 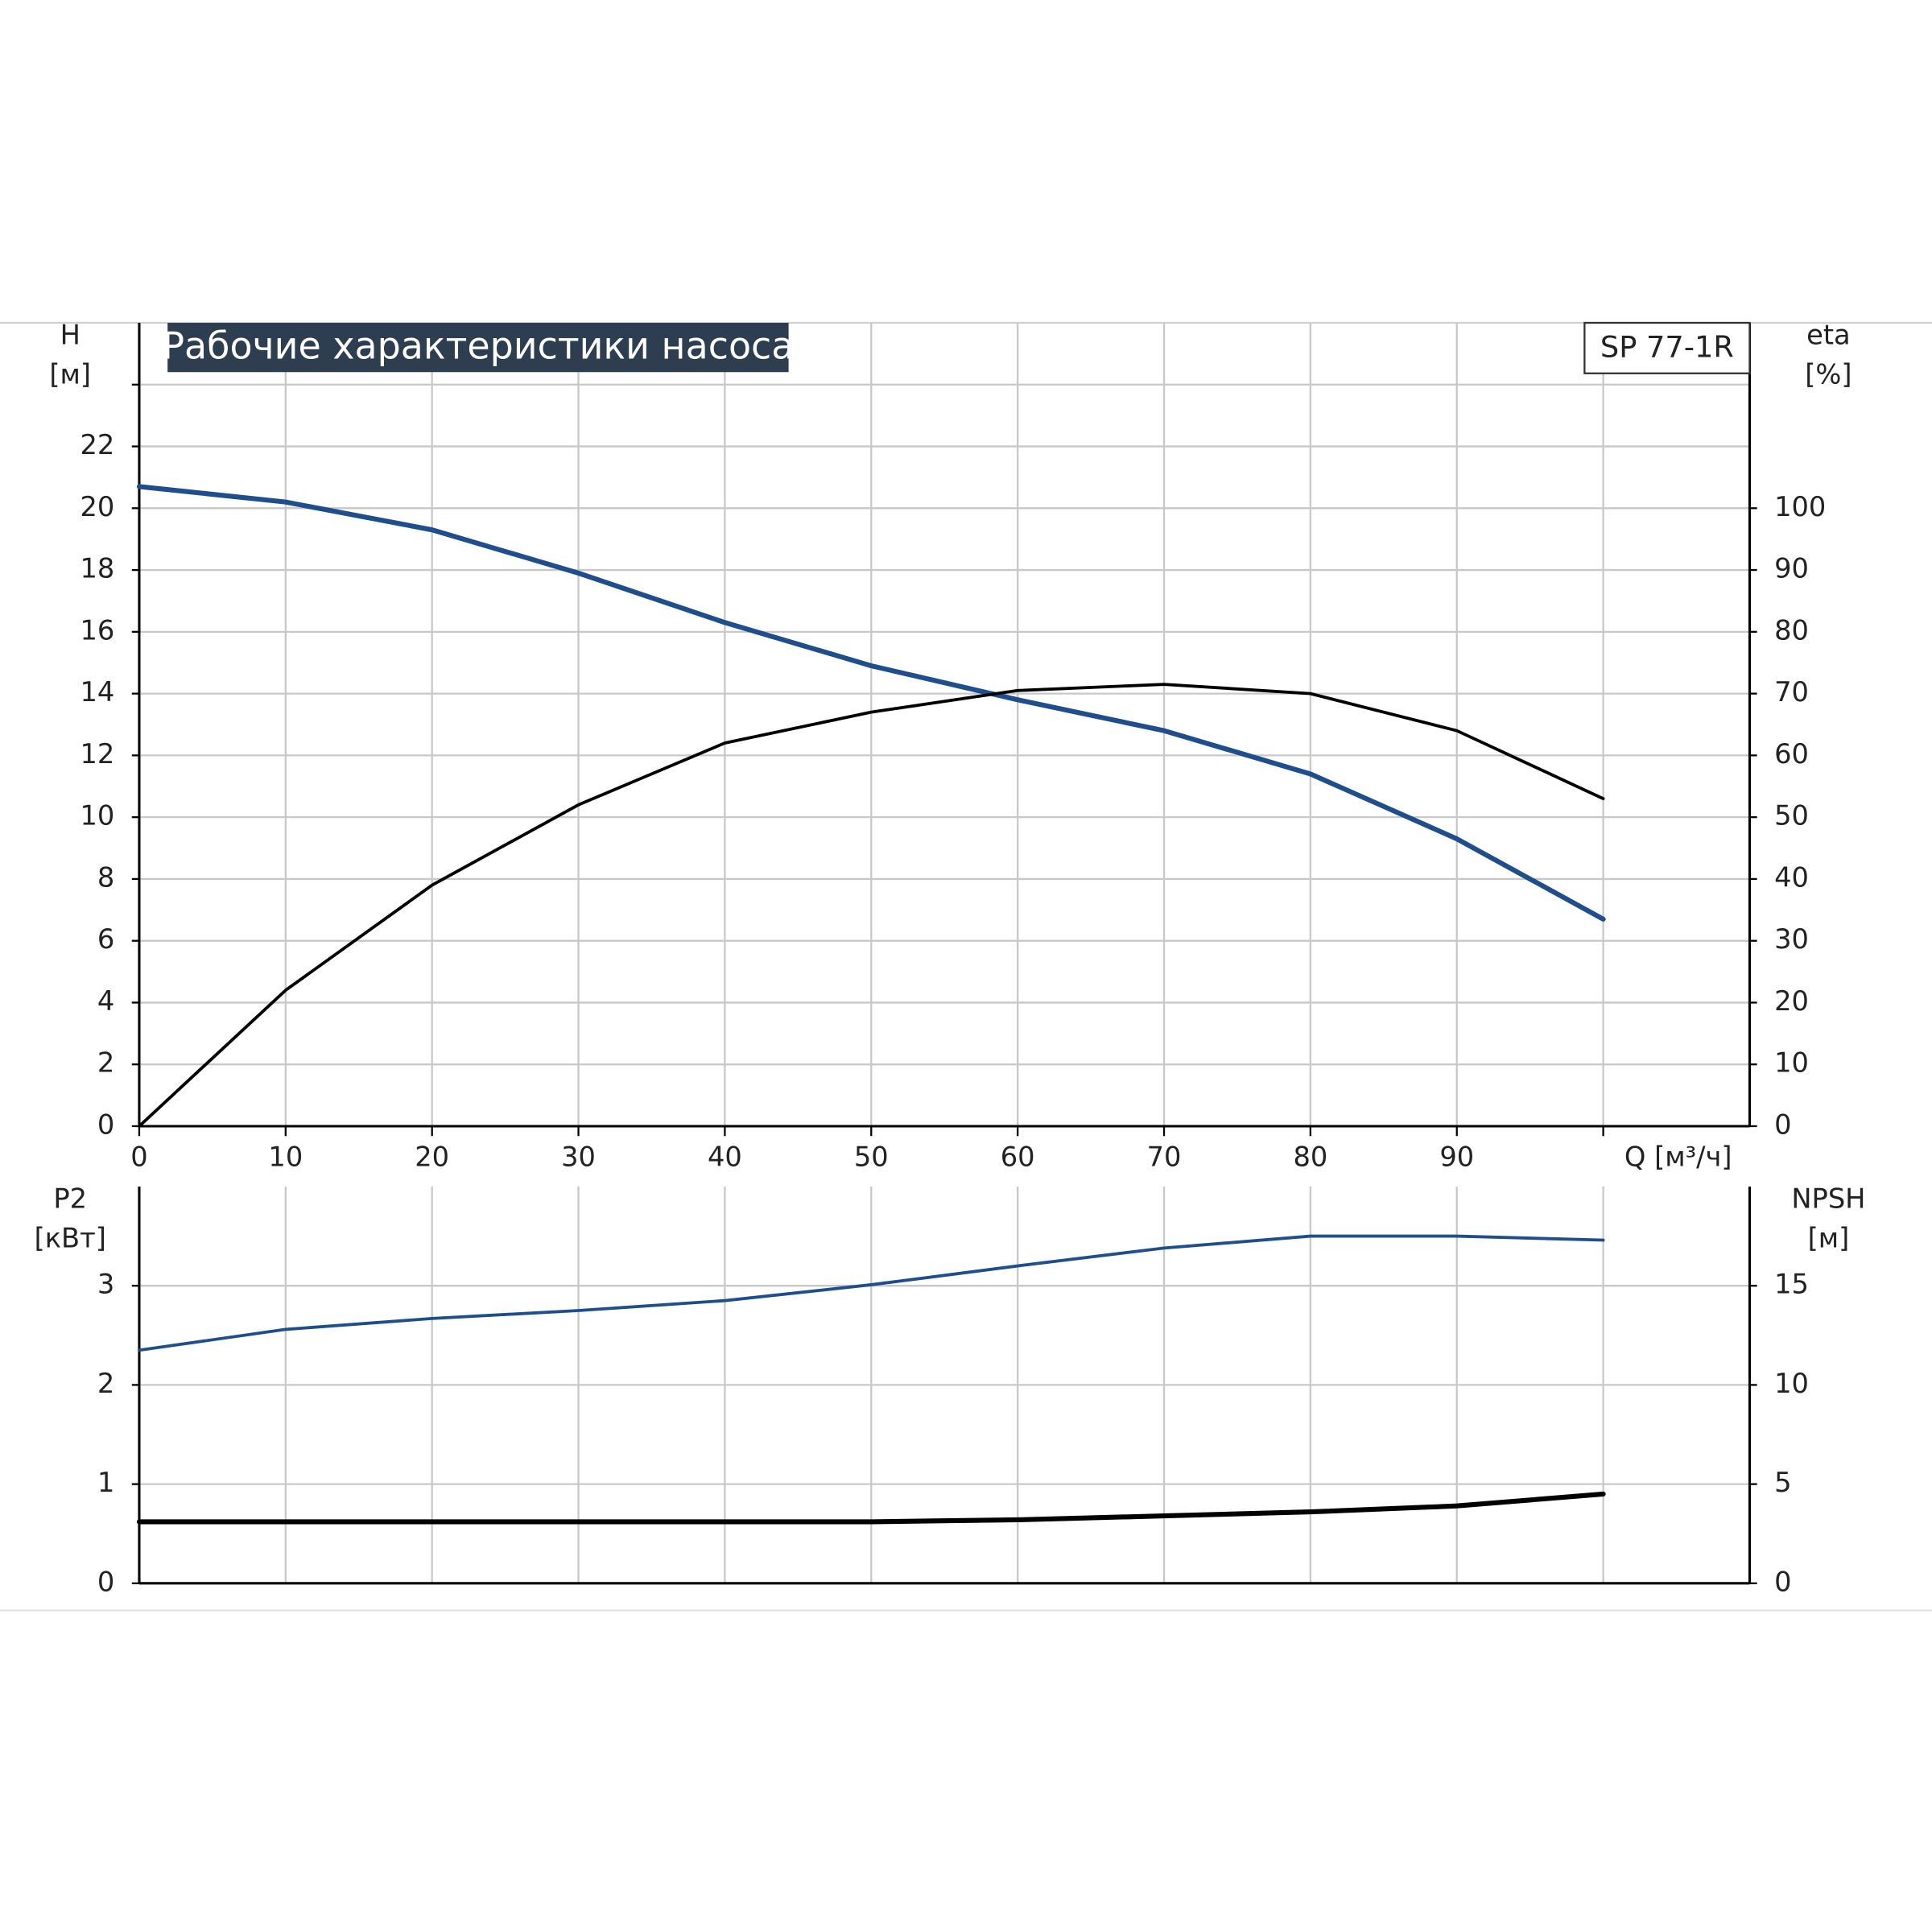 What do you see at coordinates (97, 506) in the screenshot?
I see `y-tick-label: 20` at bounding box center [97, 506].